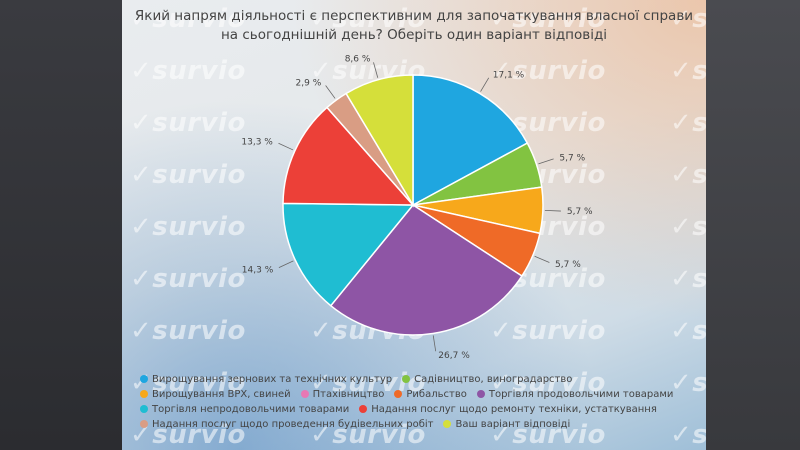 Image resolution: width=800 pixels, height=450 pixels. What do you see at coordinates (257, 143) in the screenshot?
I see `data-label: 13,3 %` at bounding box center [257, 143].